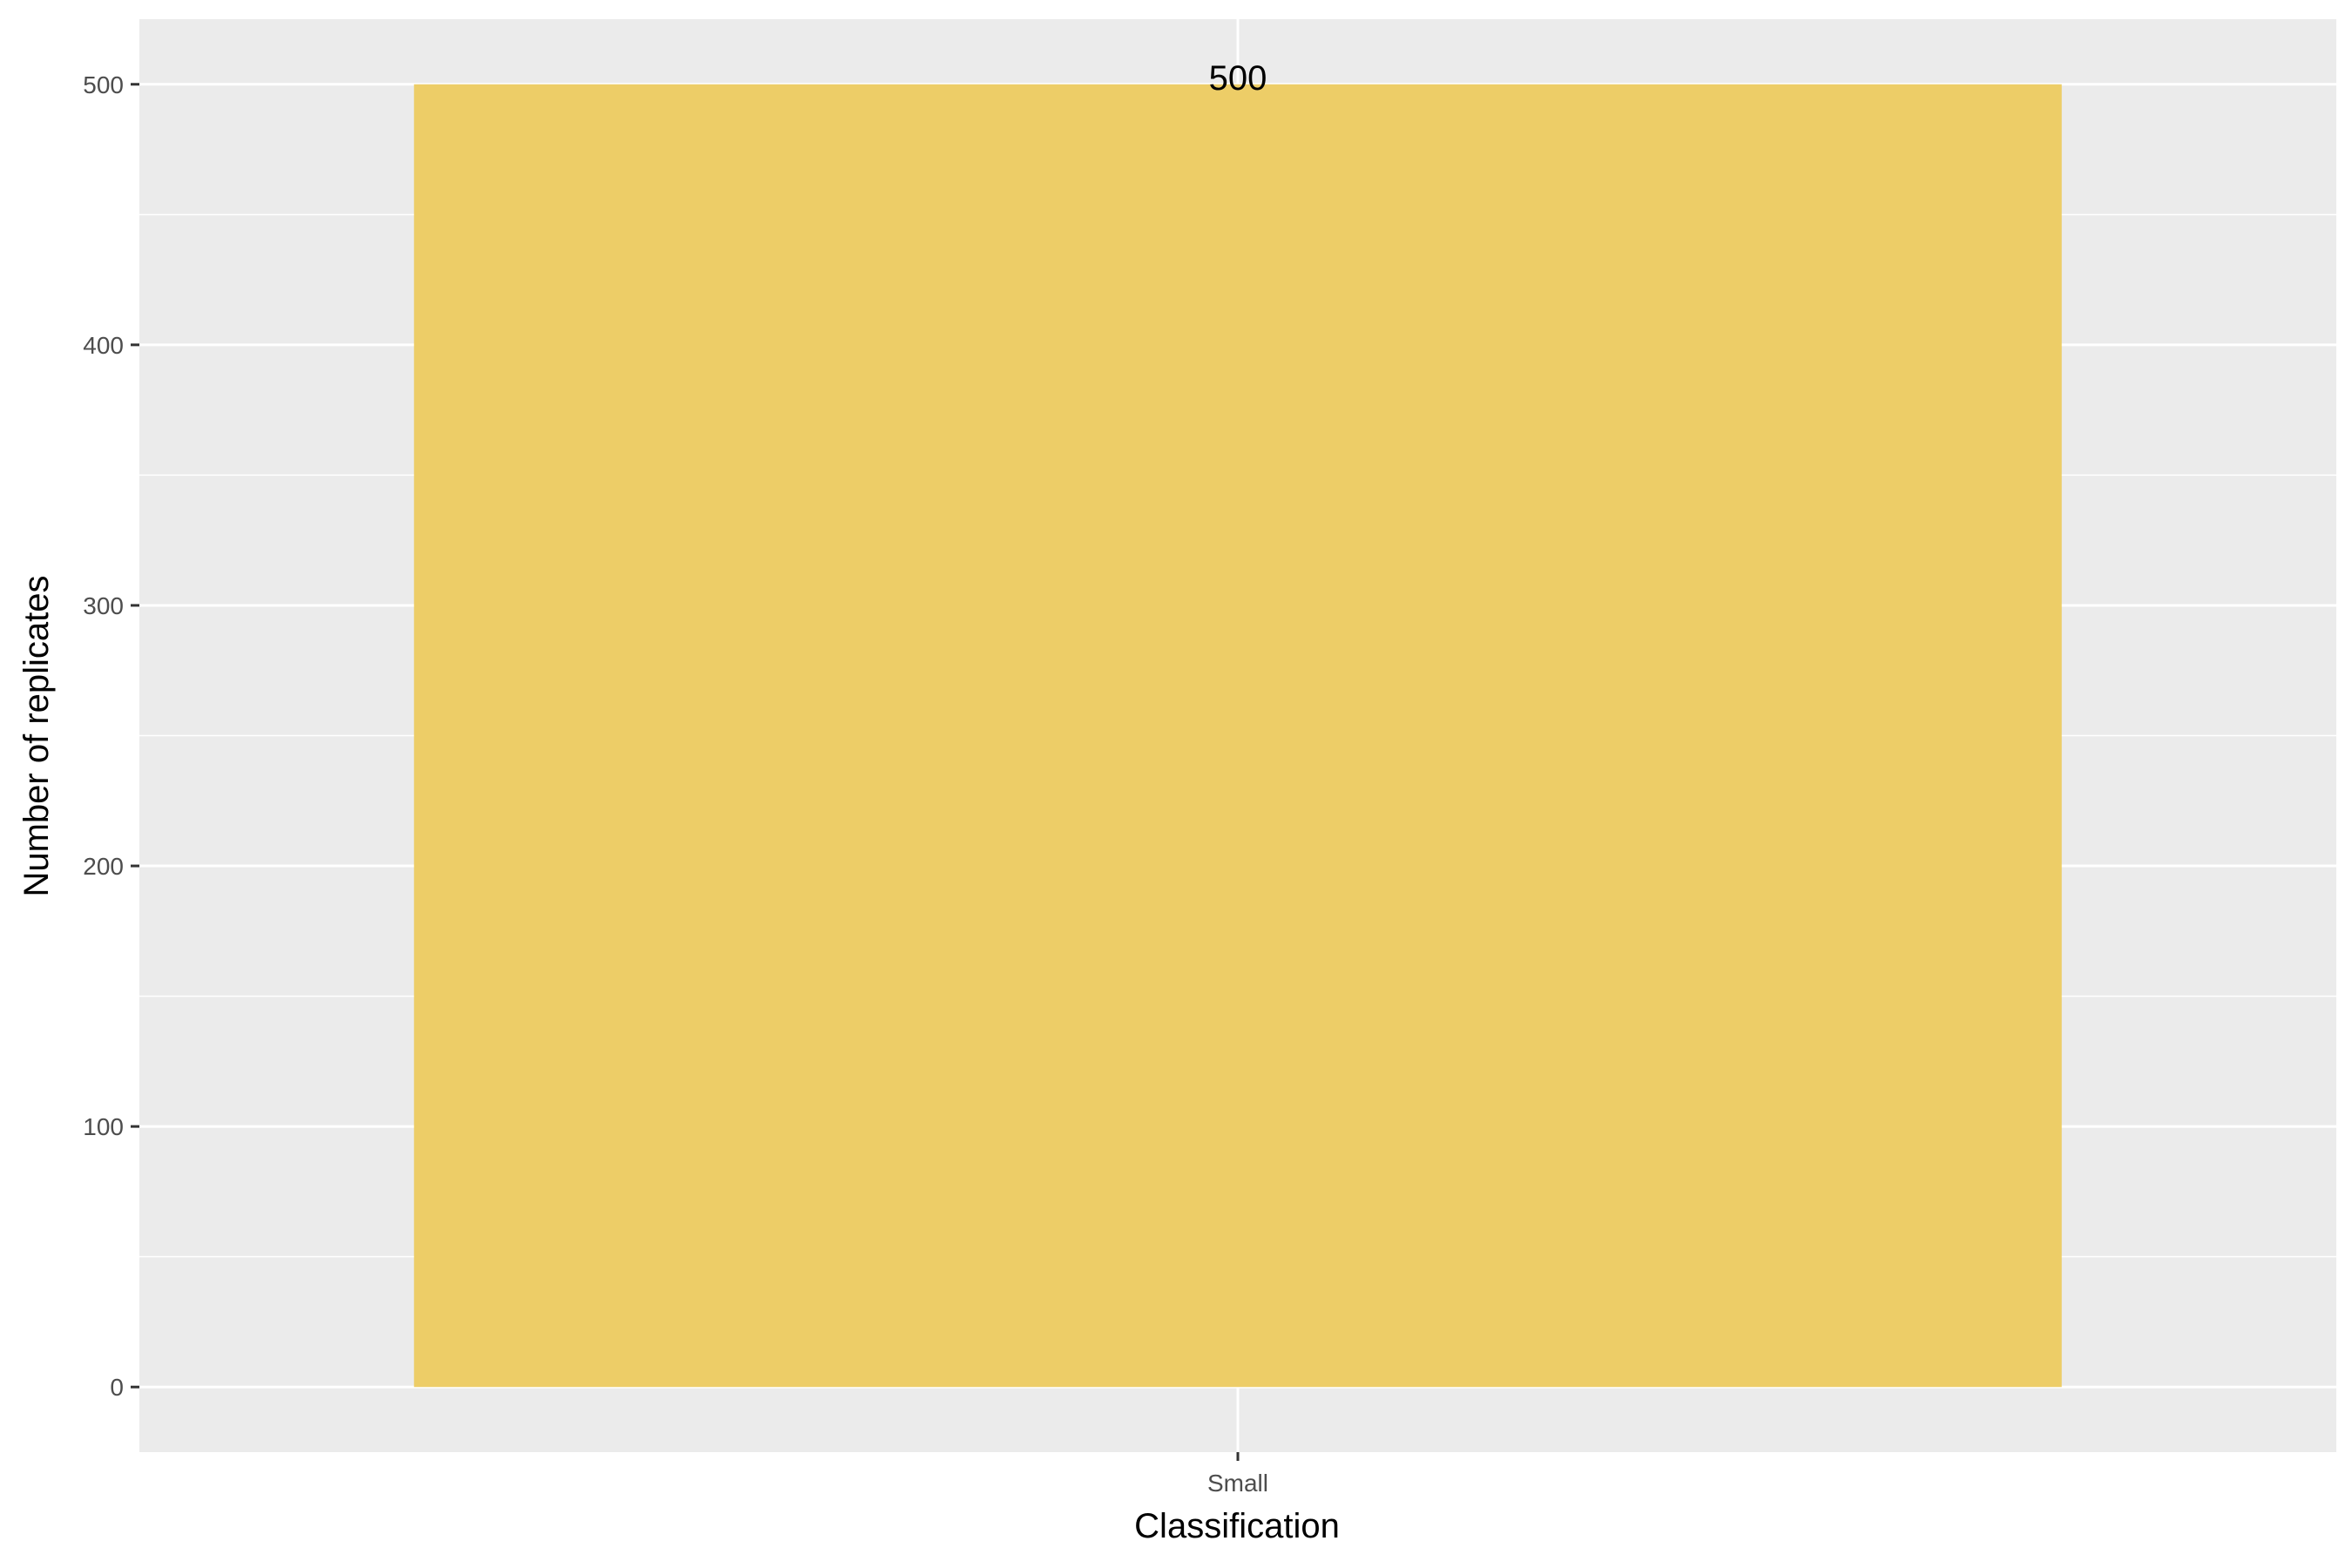  Describe the element at coordinates (103, 84) in the screenshot. I see `y-tick-label: 500` at that location.